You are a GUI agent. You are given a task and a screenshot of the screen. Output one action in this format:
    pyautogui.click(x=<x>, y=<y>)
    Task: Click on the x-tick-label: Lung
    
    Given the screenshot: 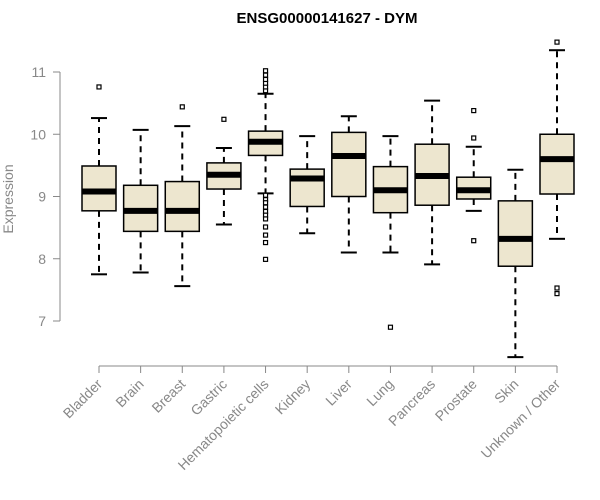 What is the action you would take?
    pyautogui.click(x=379, y=392)
    